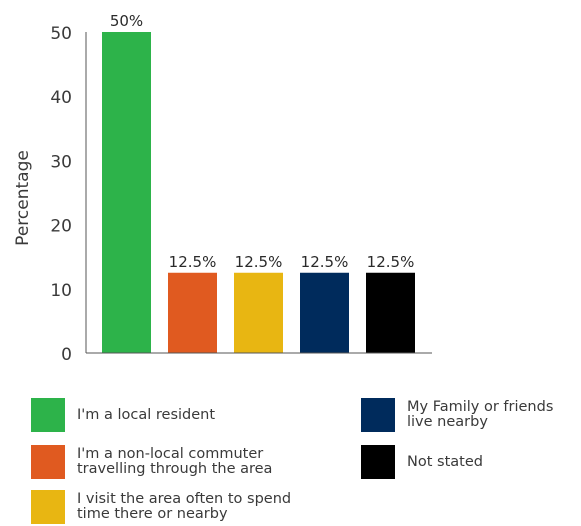  Describe the element at coordinates (66, 355) in the screenshot. I see `y-tick-label: 0` at that location.